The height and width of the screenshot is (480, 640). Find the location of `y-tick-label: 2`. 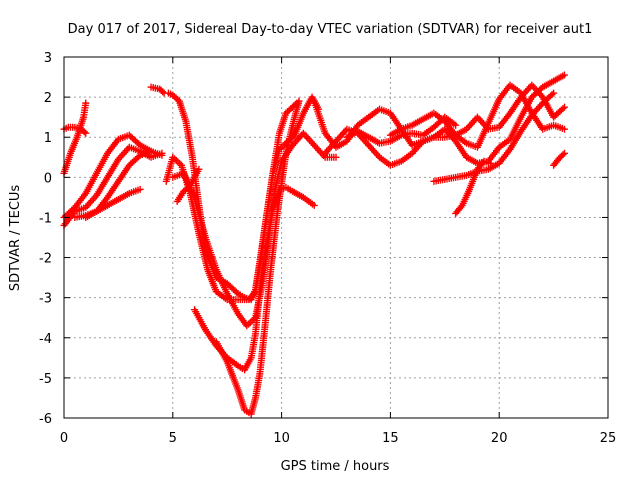

y-tick-label: 2 is located at coordinates (48, 98).